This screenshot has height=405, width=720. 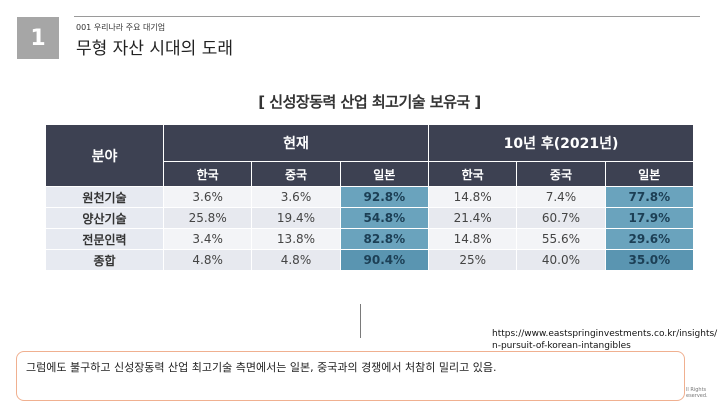 I want to click on row-label: 원천기술, so click(x=104, y=197).